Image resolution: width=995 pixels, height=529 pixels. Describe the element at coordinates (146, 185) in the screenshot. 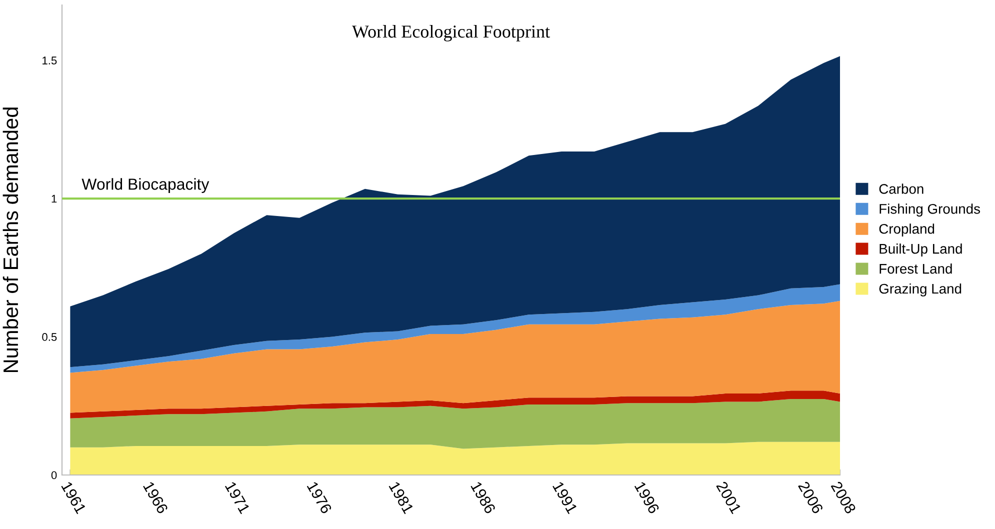

I see `ref-line-label: World Biocapacity` at that location.